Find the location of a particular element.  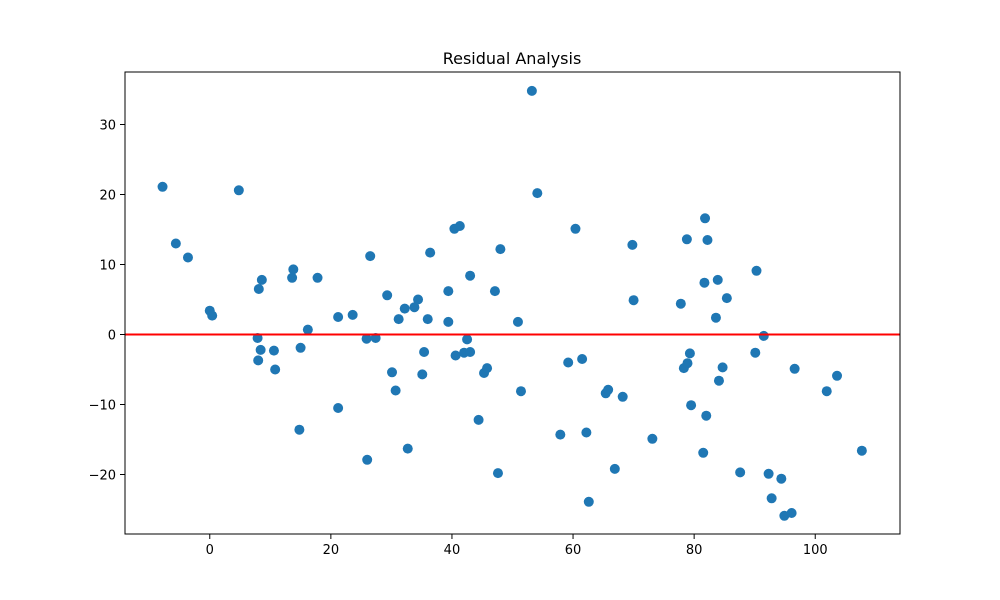

x-tick-label: 100 is located at coordinates (815, 550).